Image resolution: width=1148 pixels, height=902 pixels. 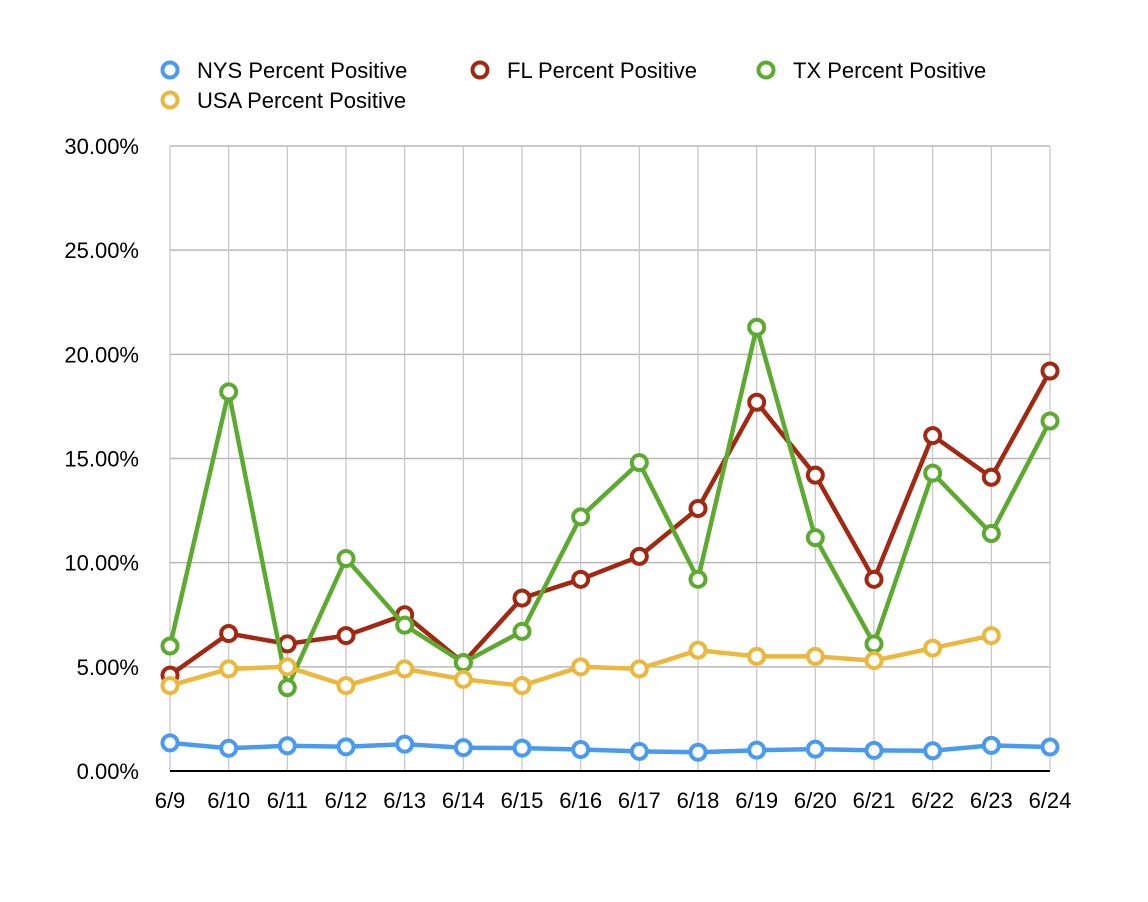 I want to click on data-point: FL Percent Positive 6/21: 9.2%, so click(x=874, y=579).